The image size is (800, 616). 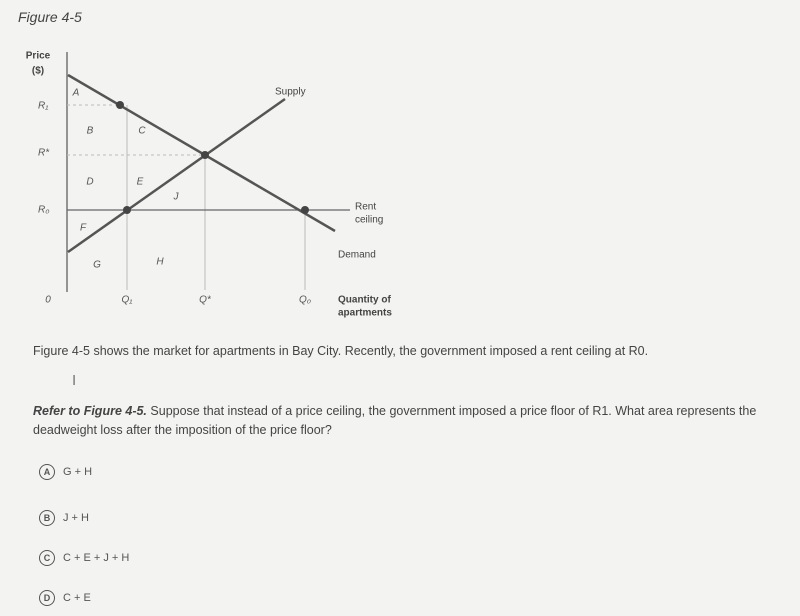 What do you see at coordinates (38, 71) in the screenshot?
I see `y-axis-label: ($)` at bounding box center [38, 71].